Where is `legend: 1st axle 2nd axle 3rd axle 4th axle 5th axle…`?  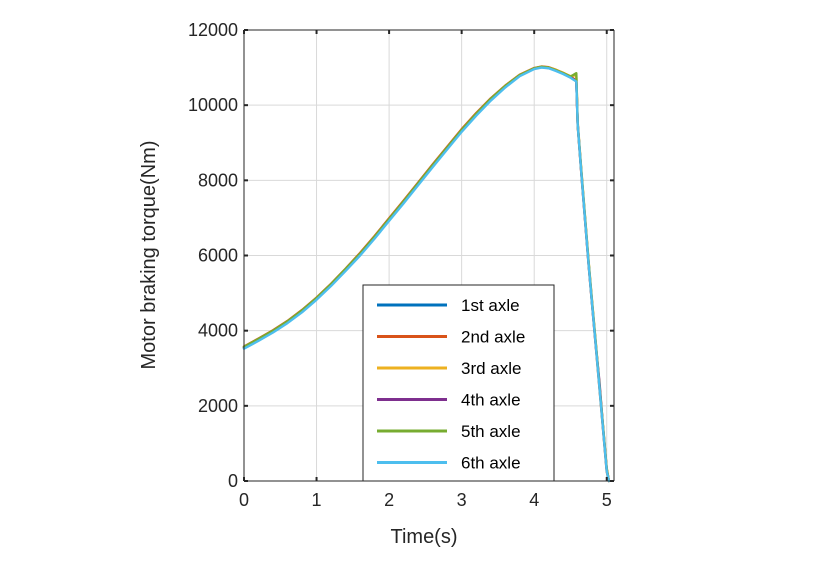 legend: 1st axle 2nd axle 3rd axle 4th axle 5th axle… is located at coordinates (458, 383).